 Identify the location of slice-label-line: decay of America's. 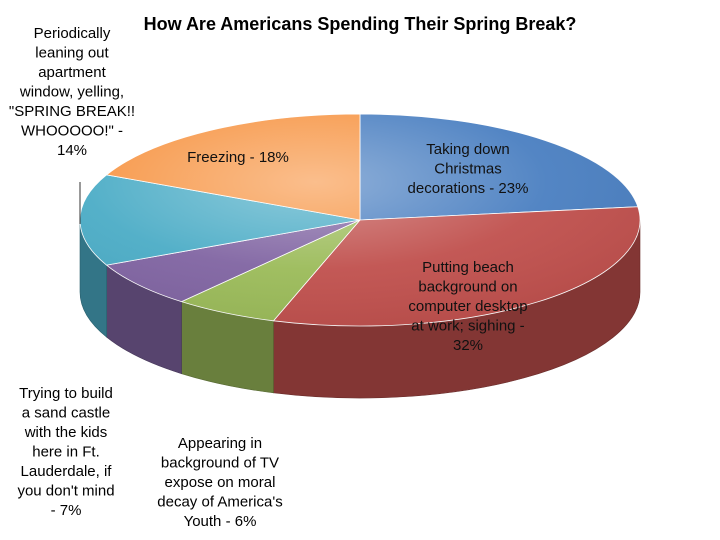
(219, 502).